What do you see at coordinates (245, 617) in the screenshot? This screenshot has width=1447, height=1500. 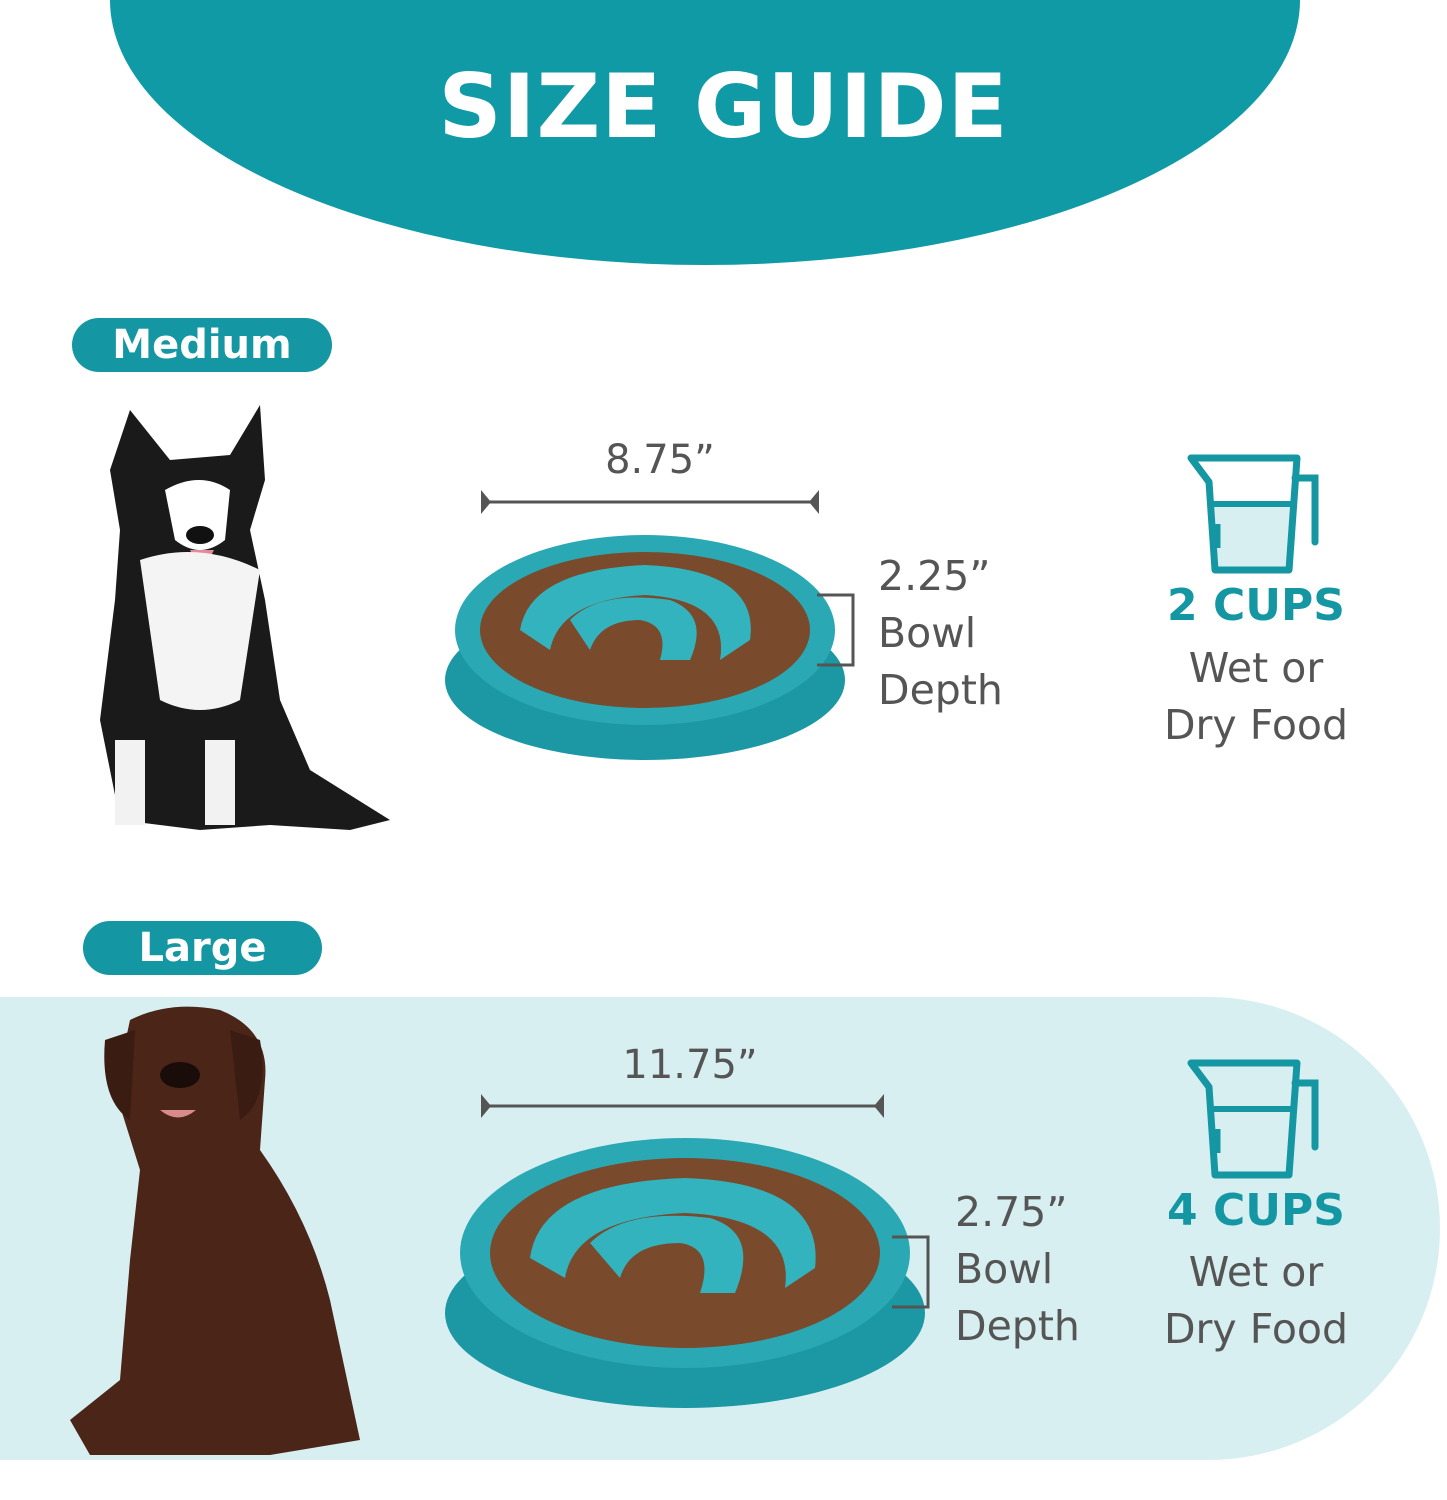 I see `border-collie-photo` at bounding box center [245, 617].